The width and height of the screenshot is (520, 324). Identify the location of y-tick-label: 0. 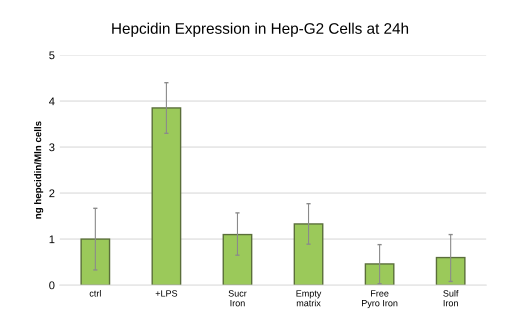
(52, 285).